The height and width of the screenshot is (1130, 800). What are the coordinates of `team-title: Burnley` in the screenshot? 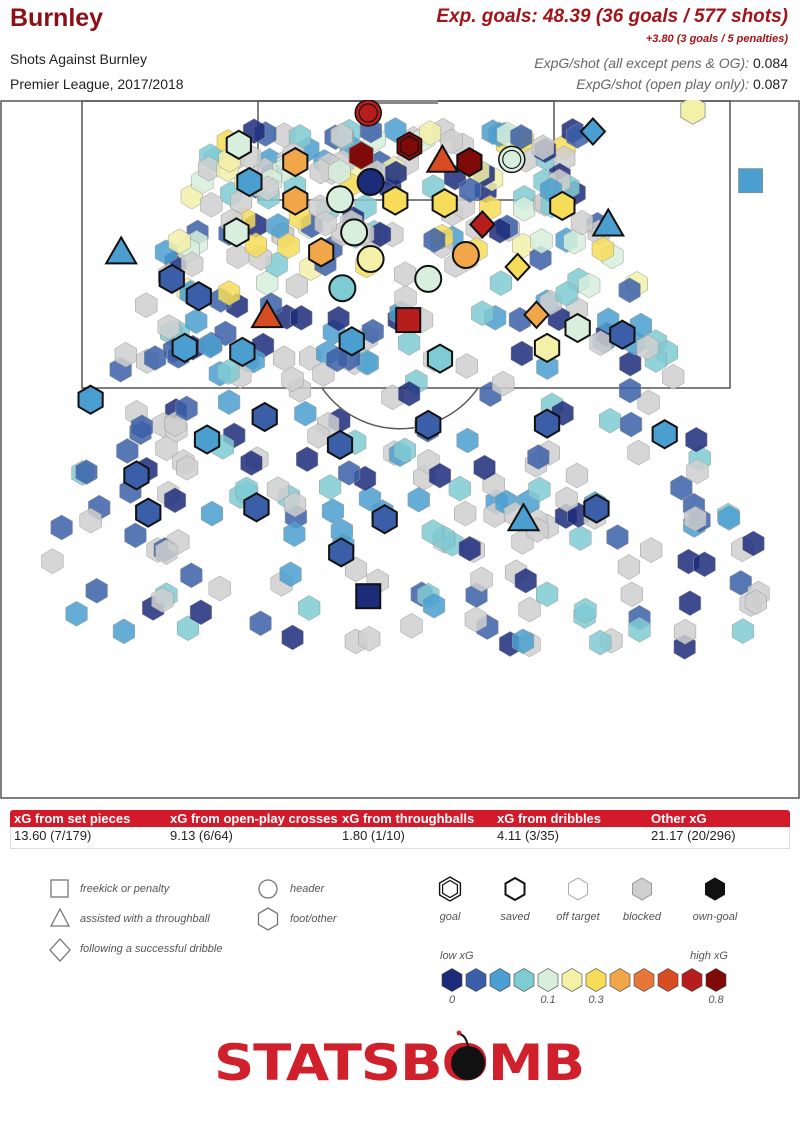 It's located at (57, 18).